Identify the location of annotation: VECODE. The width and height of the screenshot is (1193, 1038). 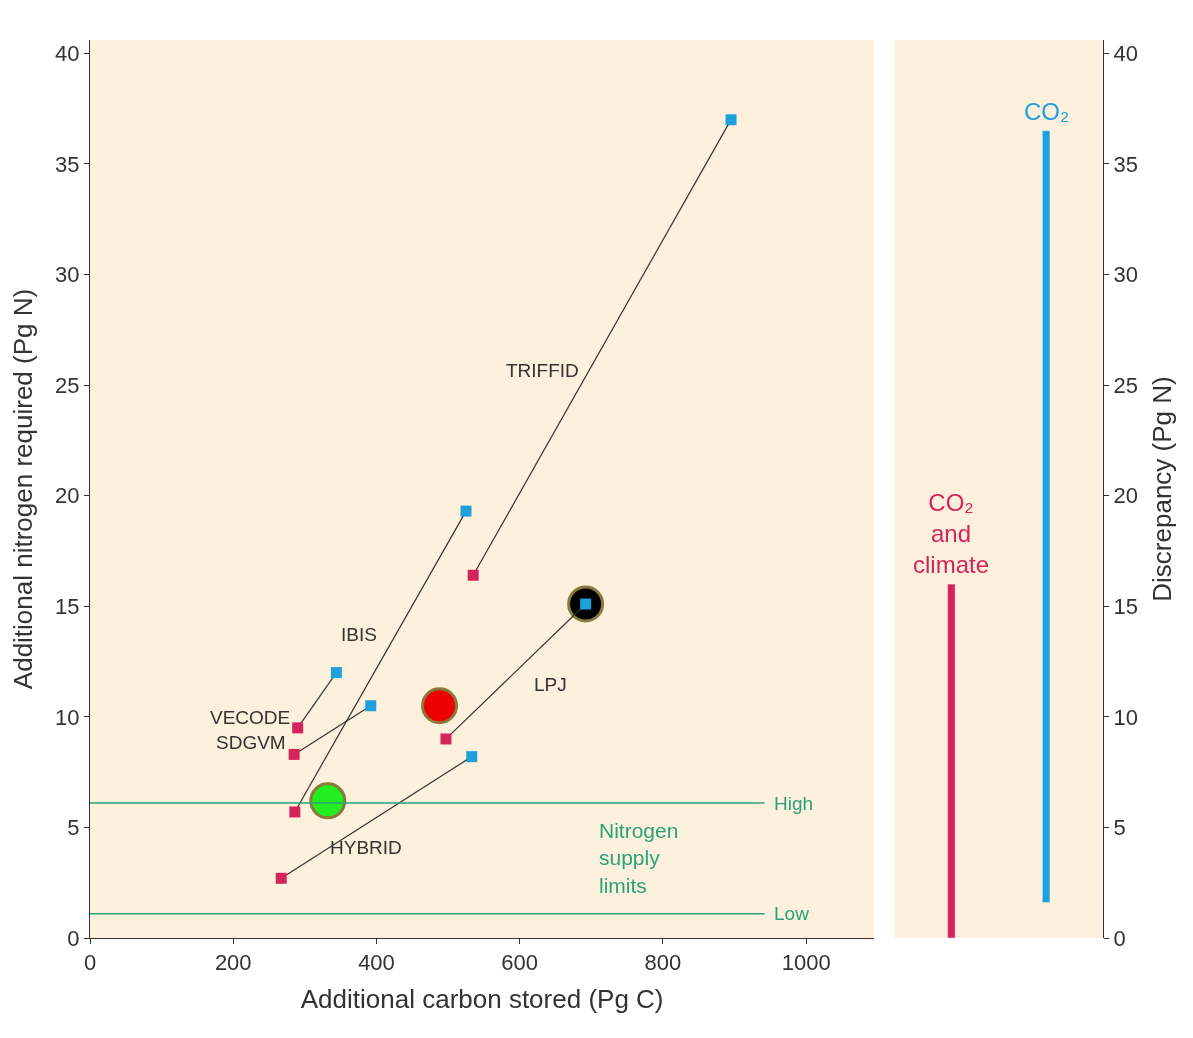
(250, 717).